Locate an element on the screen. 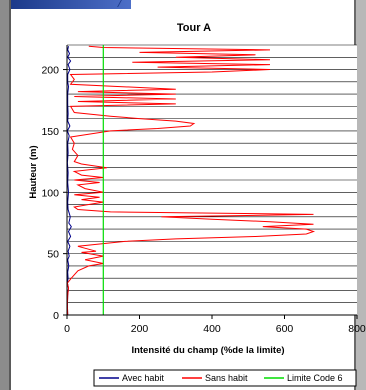 This screenshot has height=390, width=366. left-border is located at coordinates (4, 195).